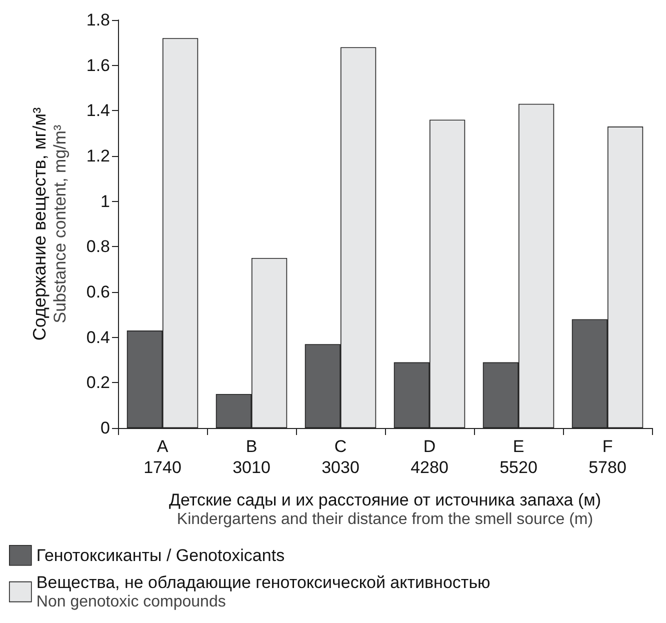  What do you see at coordinates (98, 65) in the screenshot?
I see `y-tick-label: 1.6` at bounding box center [98, 65].